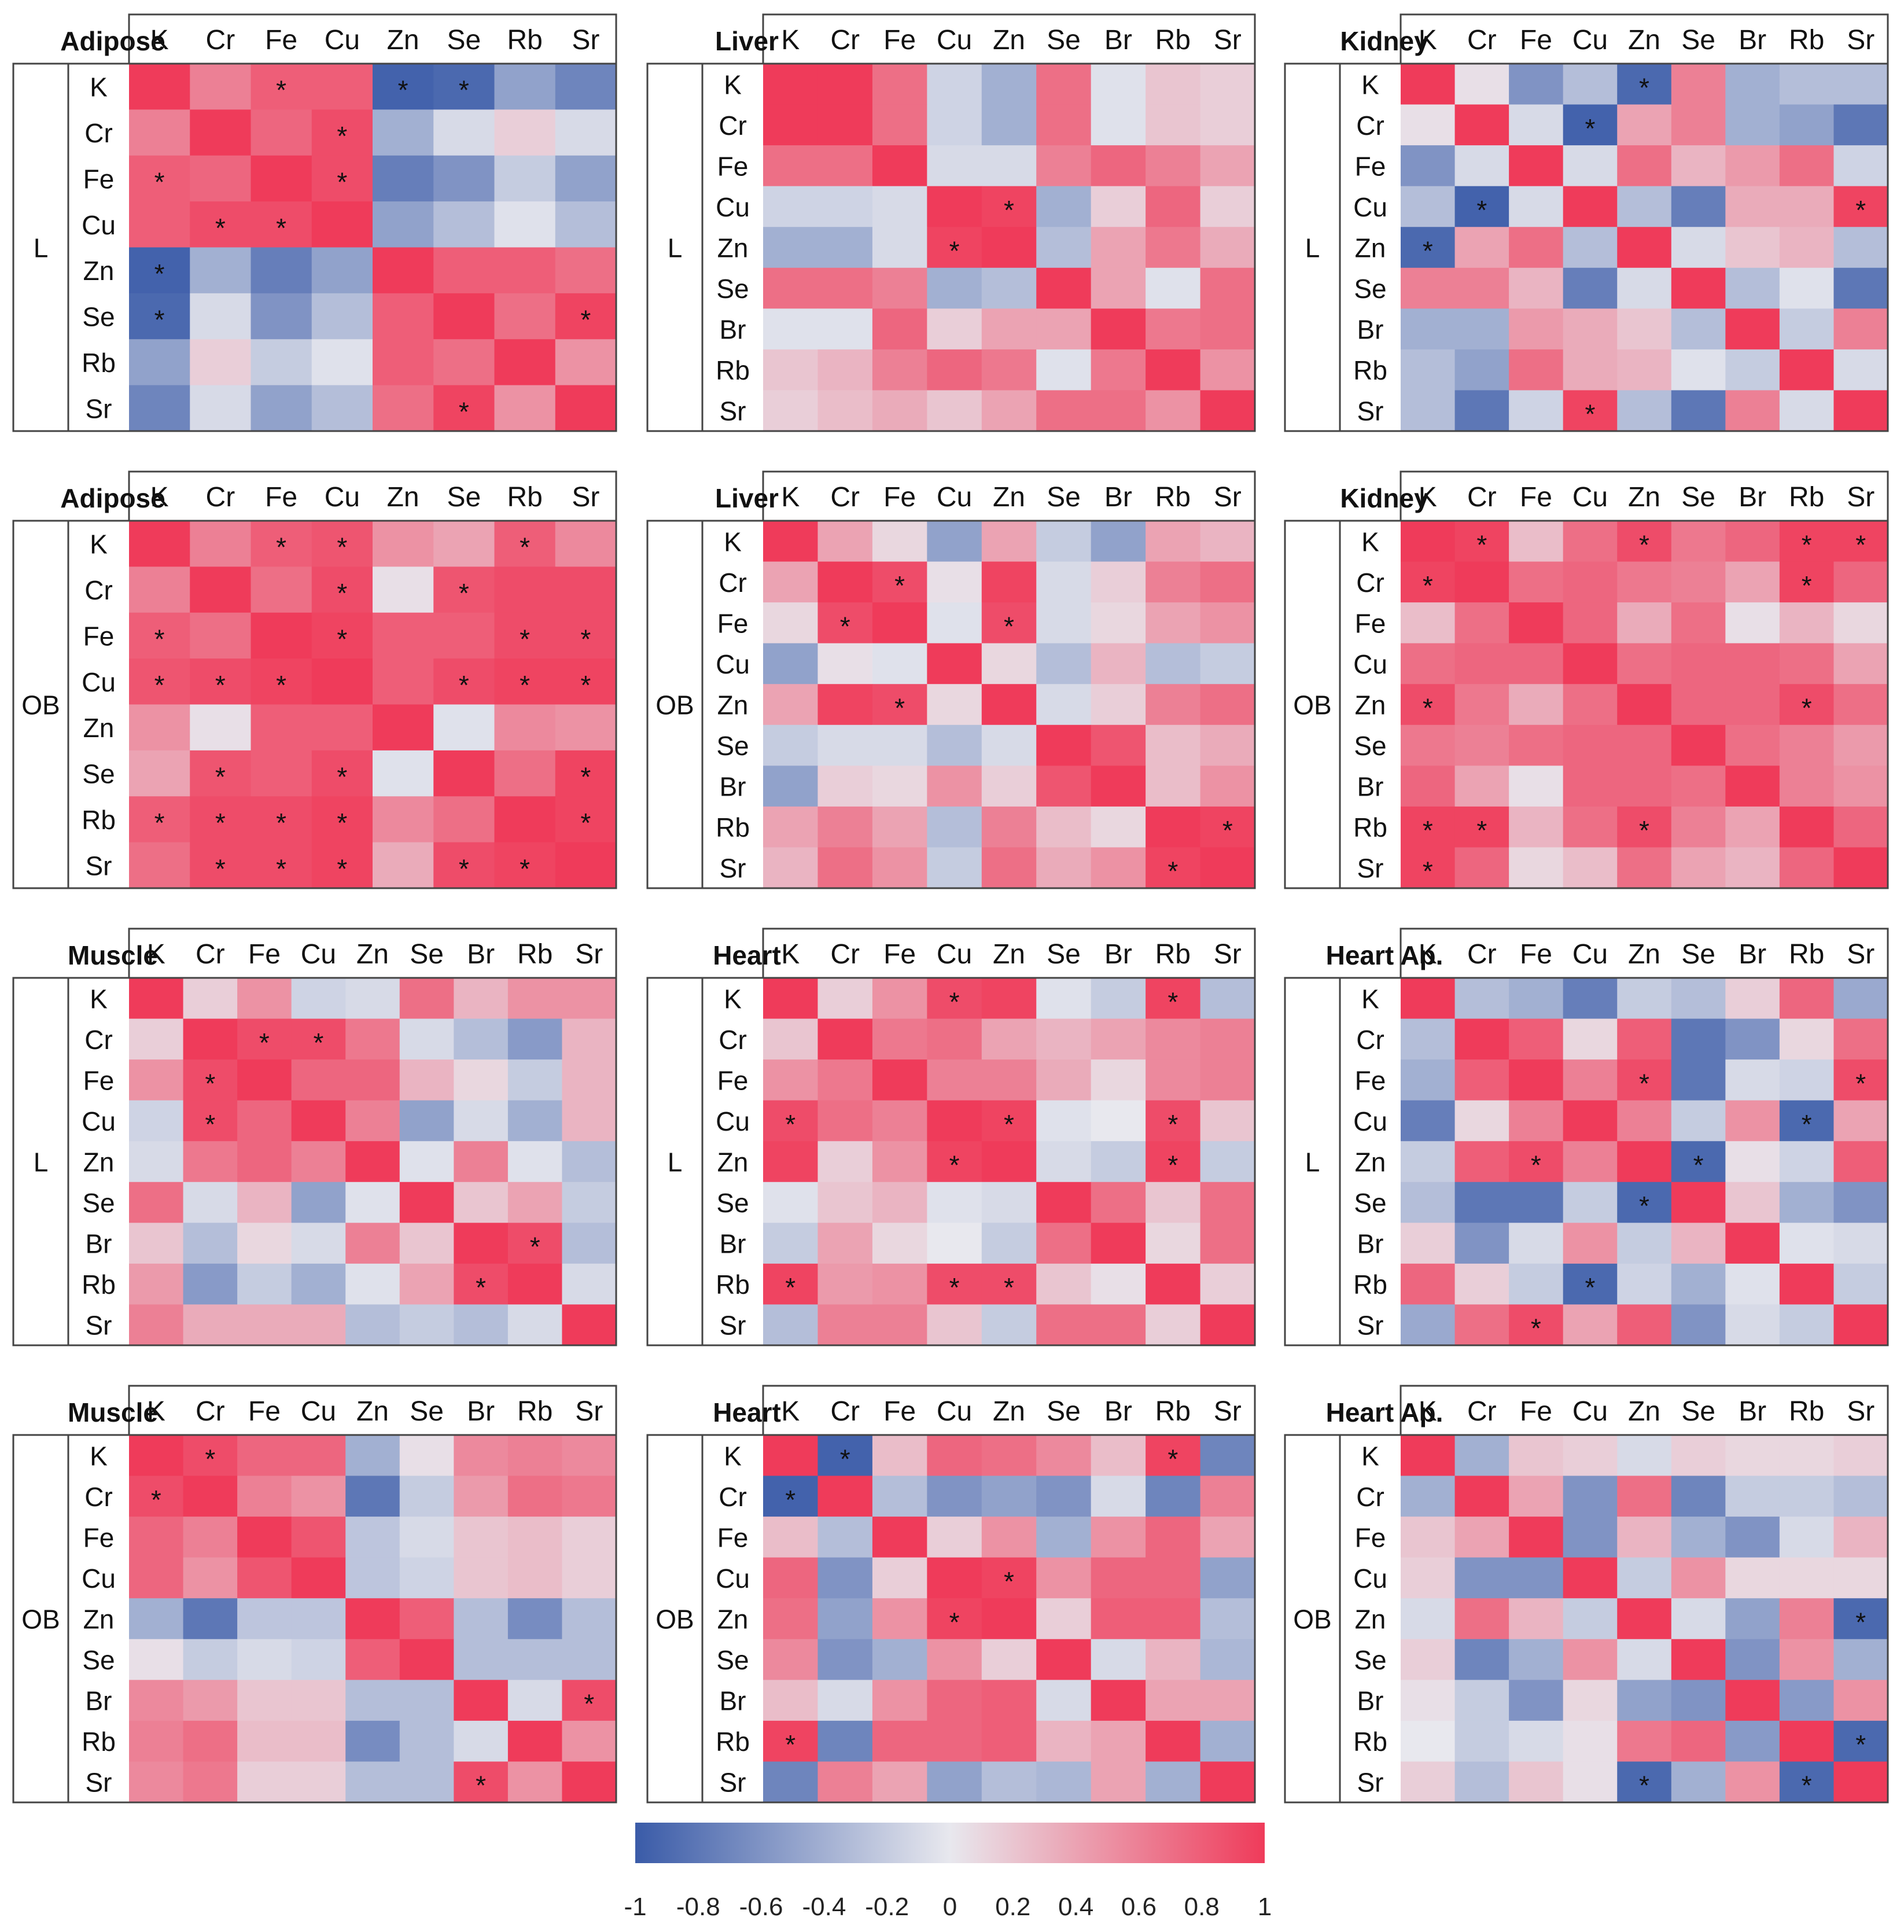 The image size is (1904, 1932). I want to click on heatmap-cell-cr-sr, so click(1227, 582).